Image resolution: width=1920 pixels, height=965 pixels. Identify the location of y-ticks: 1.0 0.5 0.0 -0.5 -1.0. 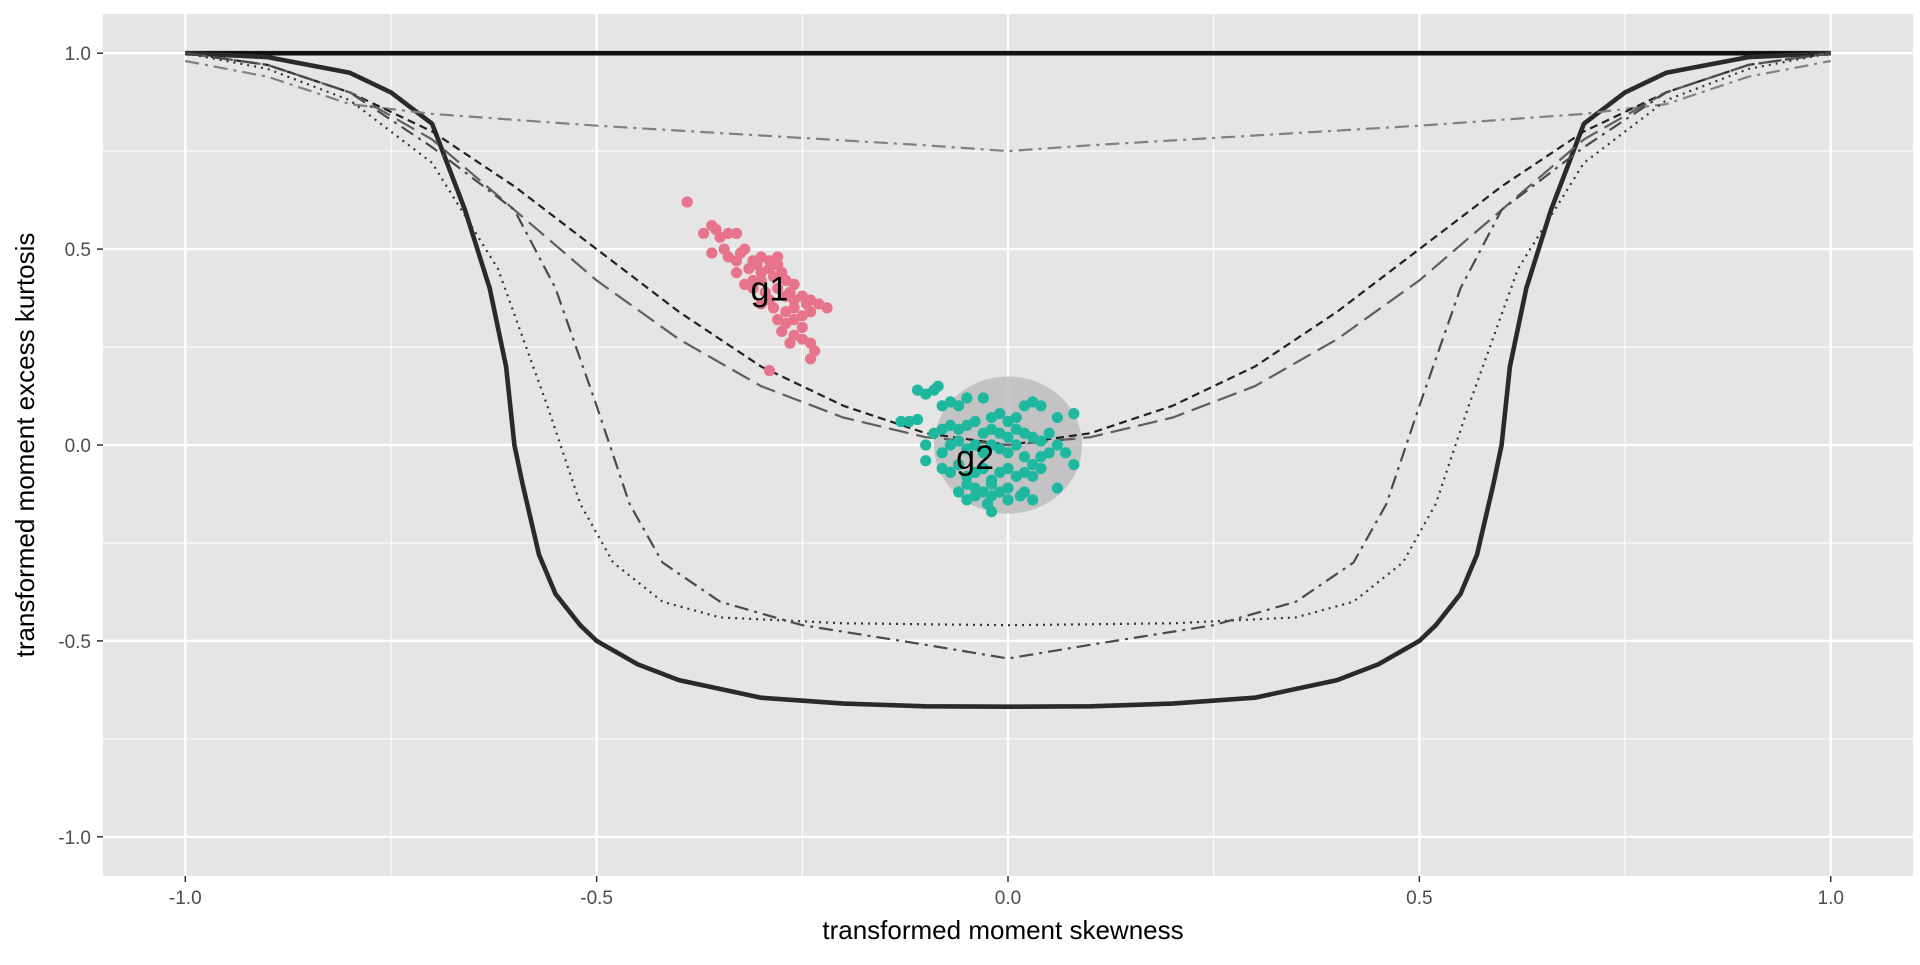
(80, 446).